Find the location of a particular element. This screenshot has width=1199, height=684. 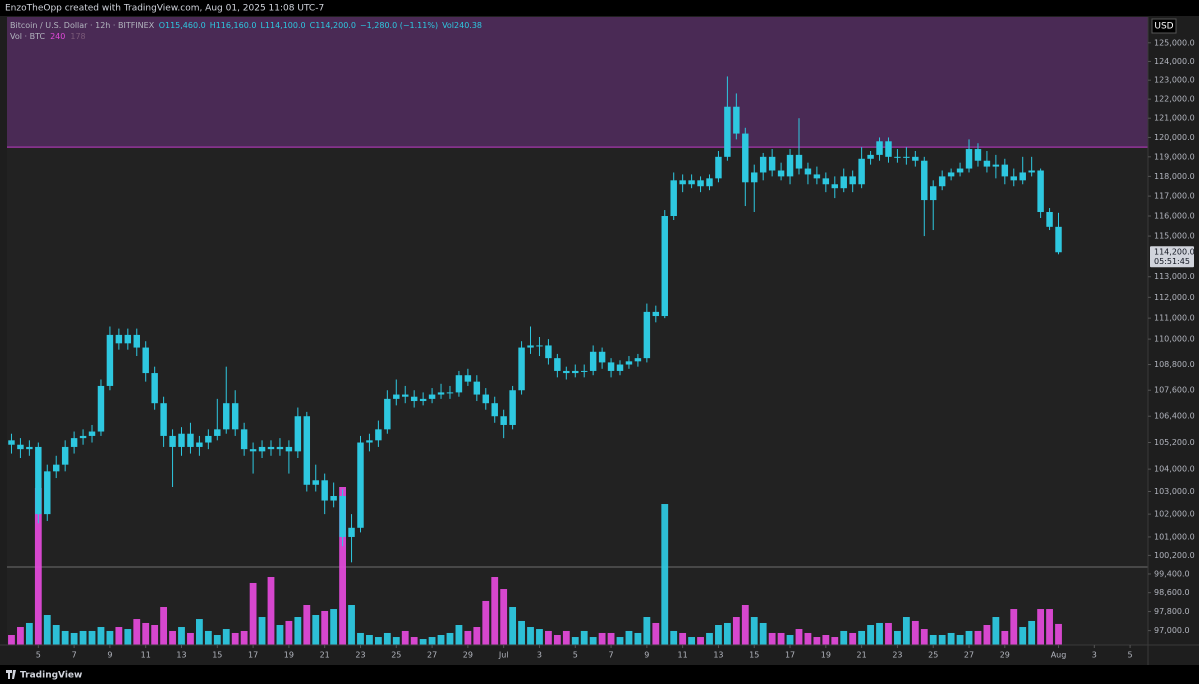

brand-logo is located at coordinates (11, 674).